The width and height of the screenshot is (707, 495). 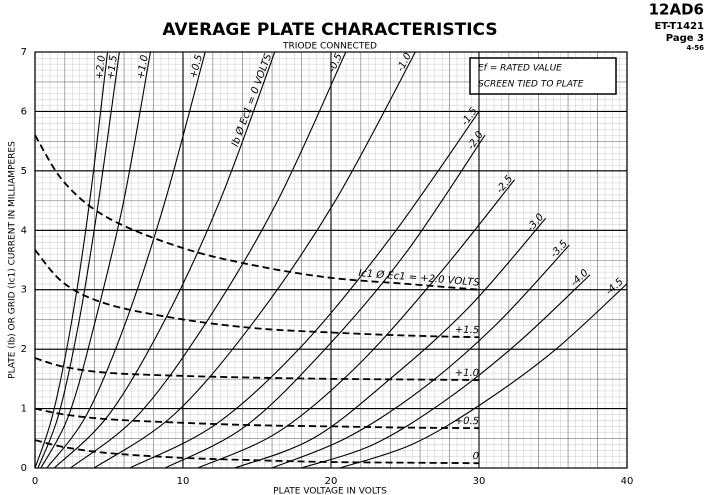 What do you see at coordinates (183, 481) in the screenshot?
I see `x-tick-label: 10` at bounding box center [183, 481].